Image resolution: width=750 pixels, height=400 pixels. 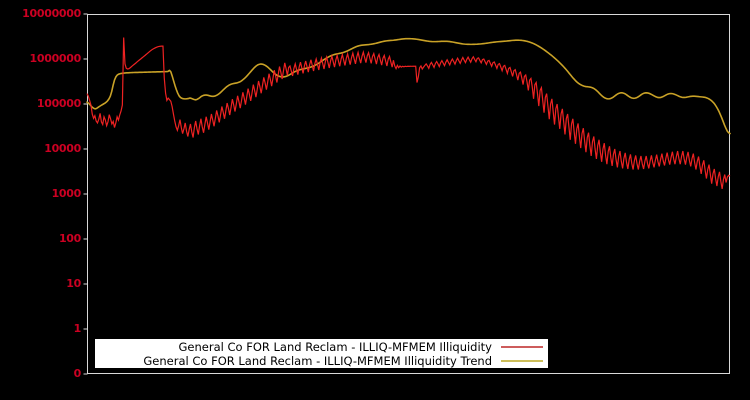 I want to click on y-axis-tick-marks, so click(x=85, y=194).